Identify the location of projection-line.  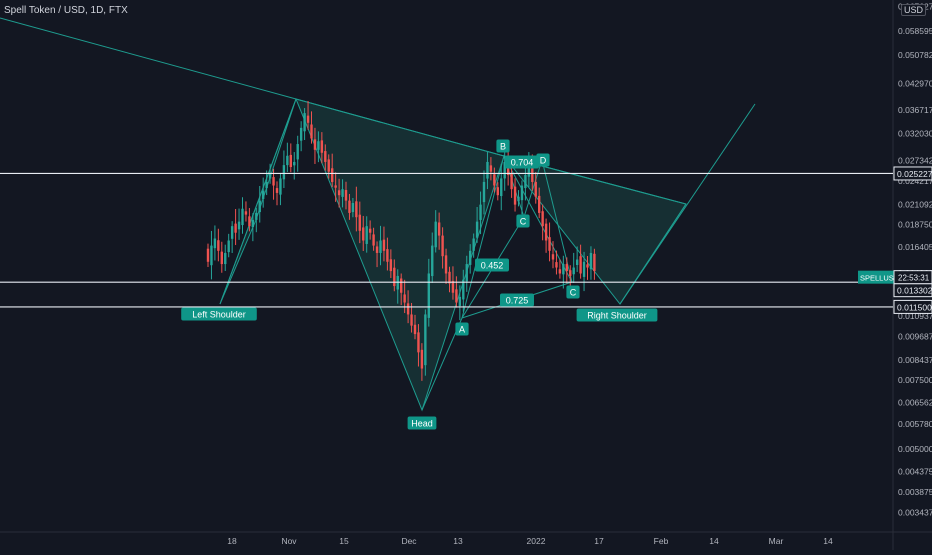
(687, 204).